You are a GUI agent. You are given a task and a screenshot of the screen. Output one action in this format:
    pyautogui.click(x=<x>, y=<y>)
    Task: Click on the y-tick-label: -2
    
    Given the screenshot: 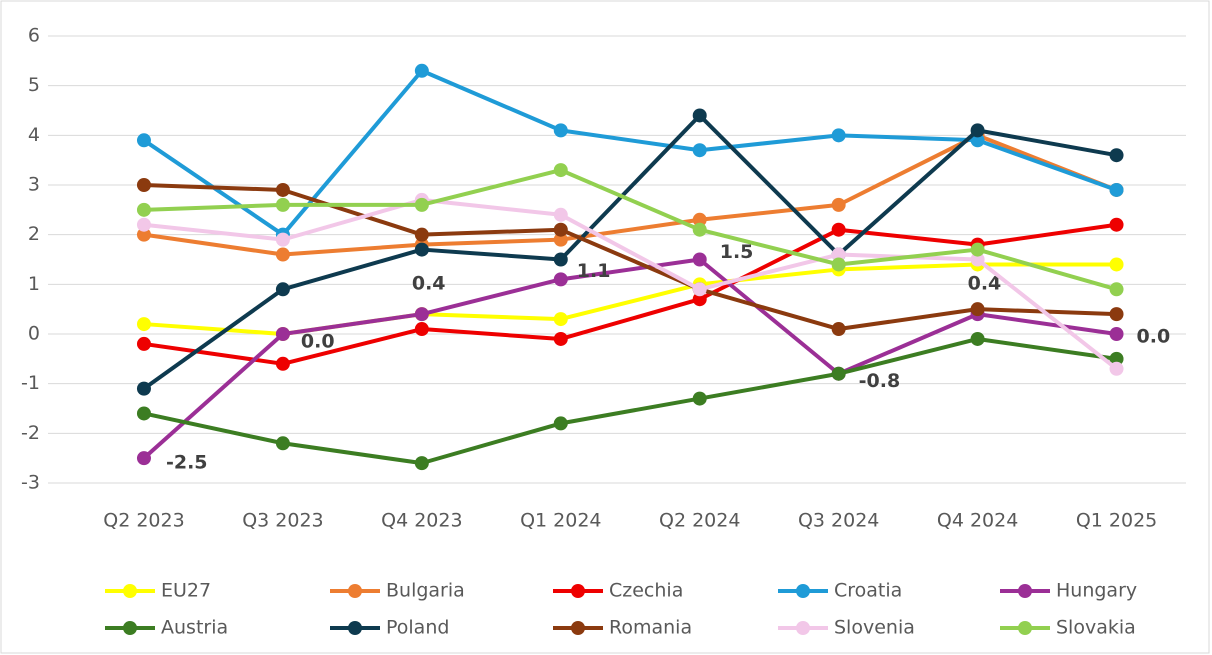 What is the action you would take?
    pyautogui.click(x=30, y=433)
    